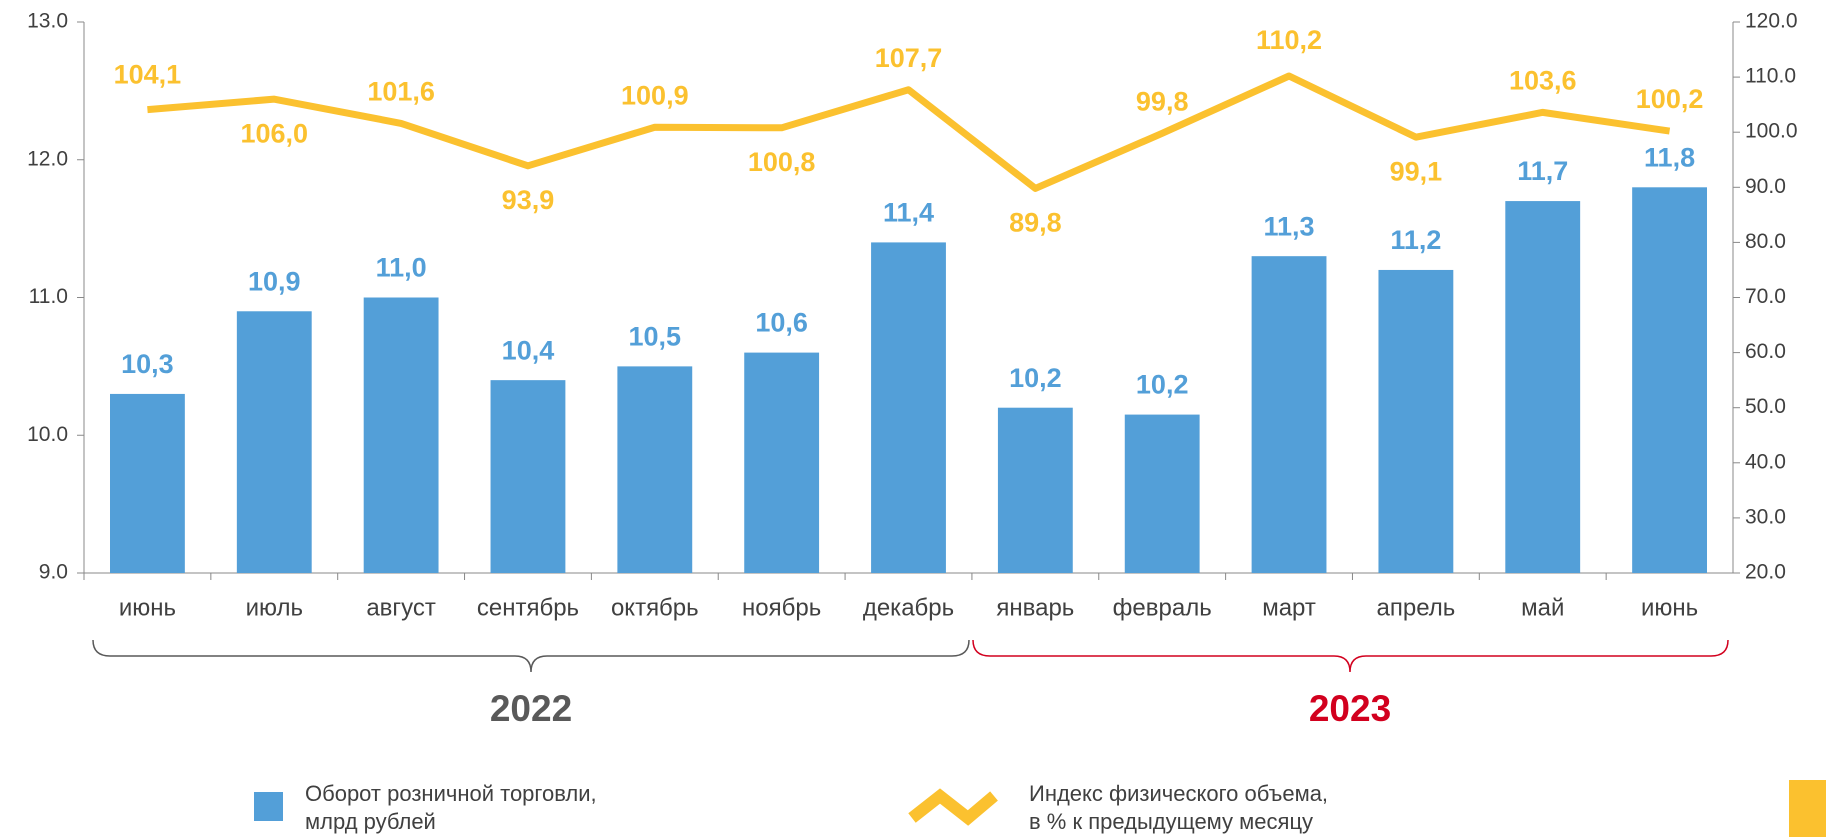 Image resolution: width=1826 pixels, height=837 pixels. Describe the element at coordinates (528, 200) in the screenshot. I see `line-label: 93,9` at that location.